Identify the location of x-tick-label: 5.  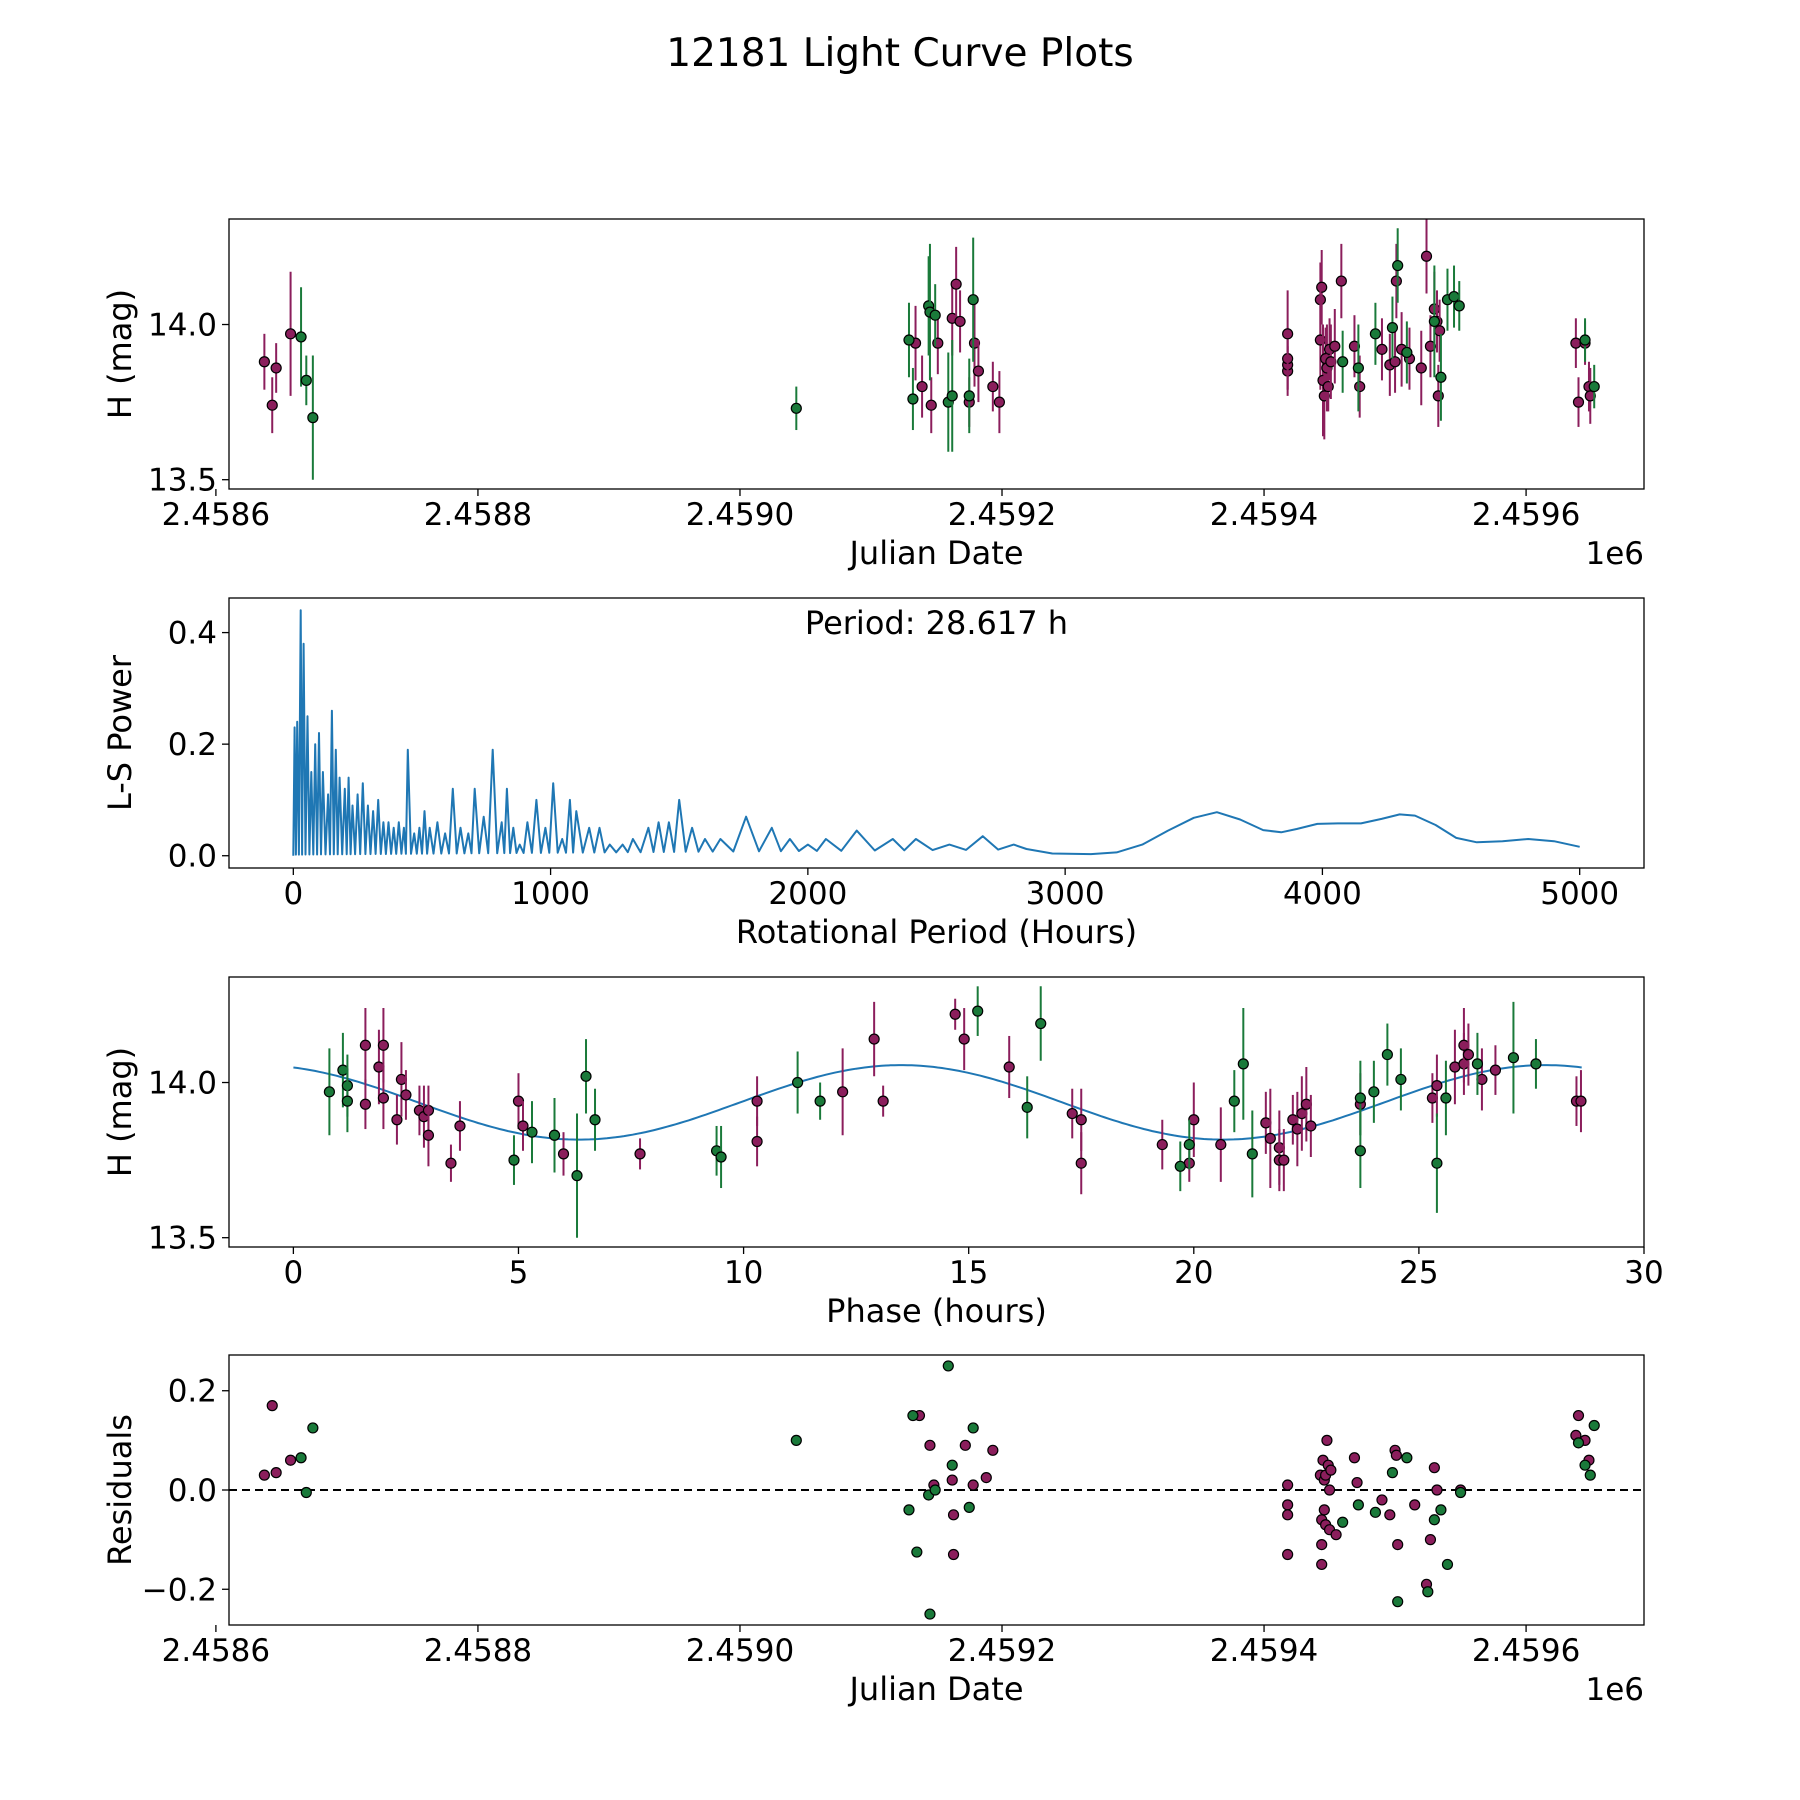
(519, 1273).